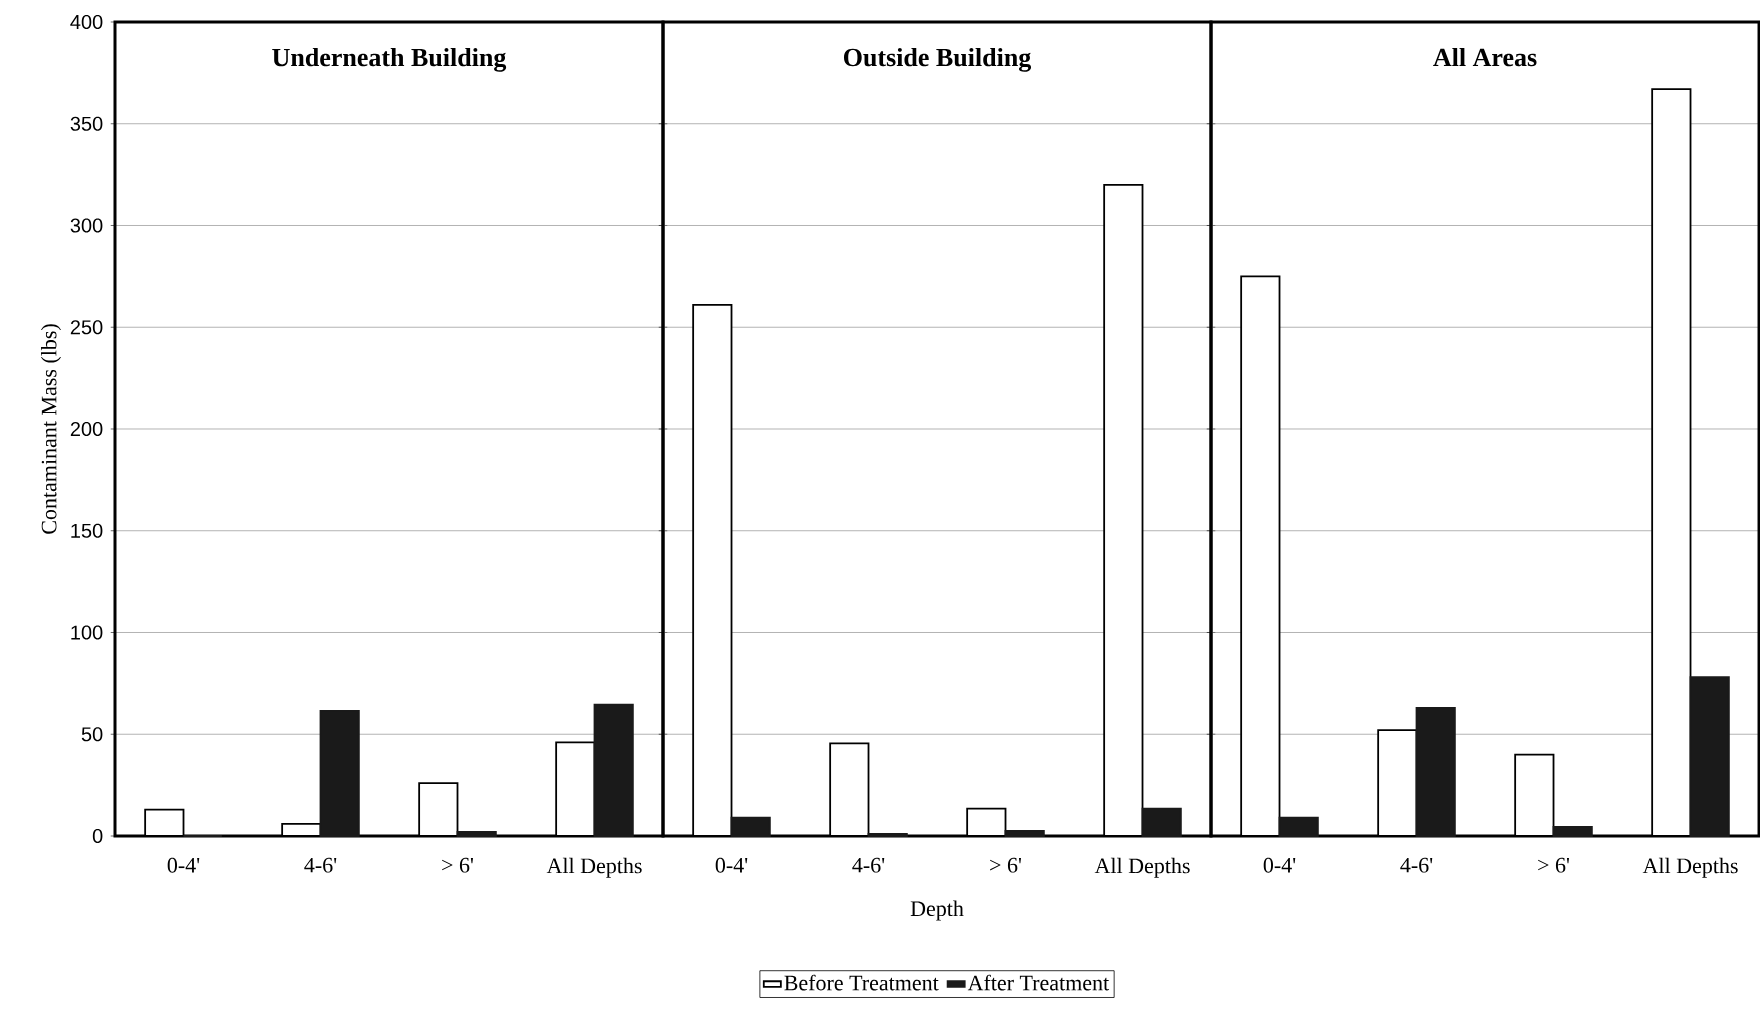 This screenshot has width=1760, height=1015. Describe the element at coordinates (86, 327) in the screenshot. I see `y-tick-label: 250` at that location.